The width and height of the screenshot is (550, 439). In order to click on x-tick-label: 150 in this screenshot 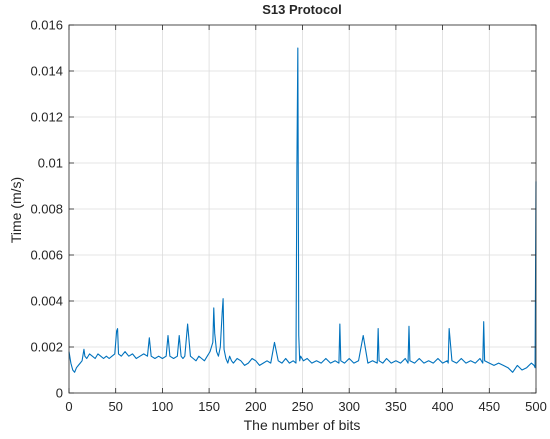, I will do `click(209, 406)`.